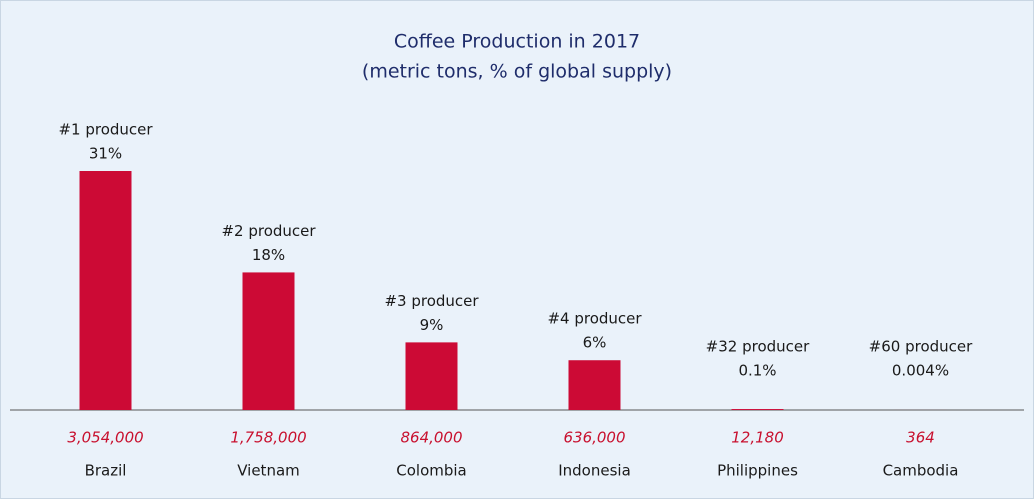 This screenshot has width=1034, height=499. Describe the element at coordinates (758, 347) in the screenshot. I see `rank-label: #32 producer` at that location.